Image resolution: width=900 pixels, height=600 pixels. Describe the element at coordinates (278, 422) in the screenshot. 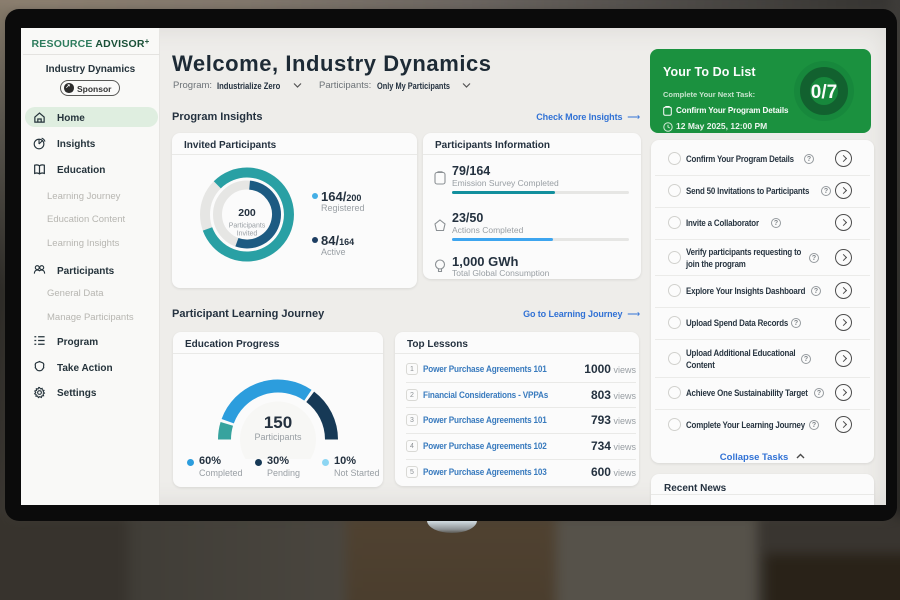

I see `svg-text: 150` at that location.